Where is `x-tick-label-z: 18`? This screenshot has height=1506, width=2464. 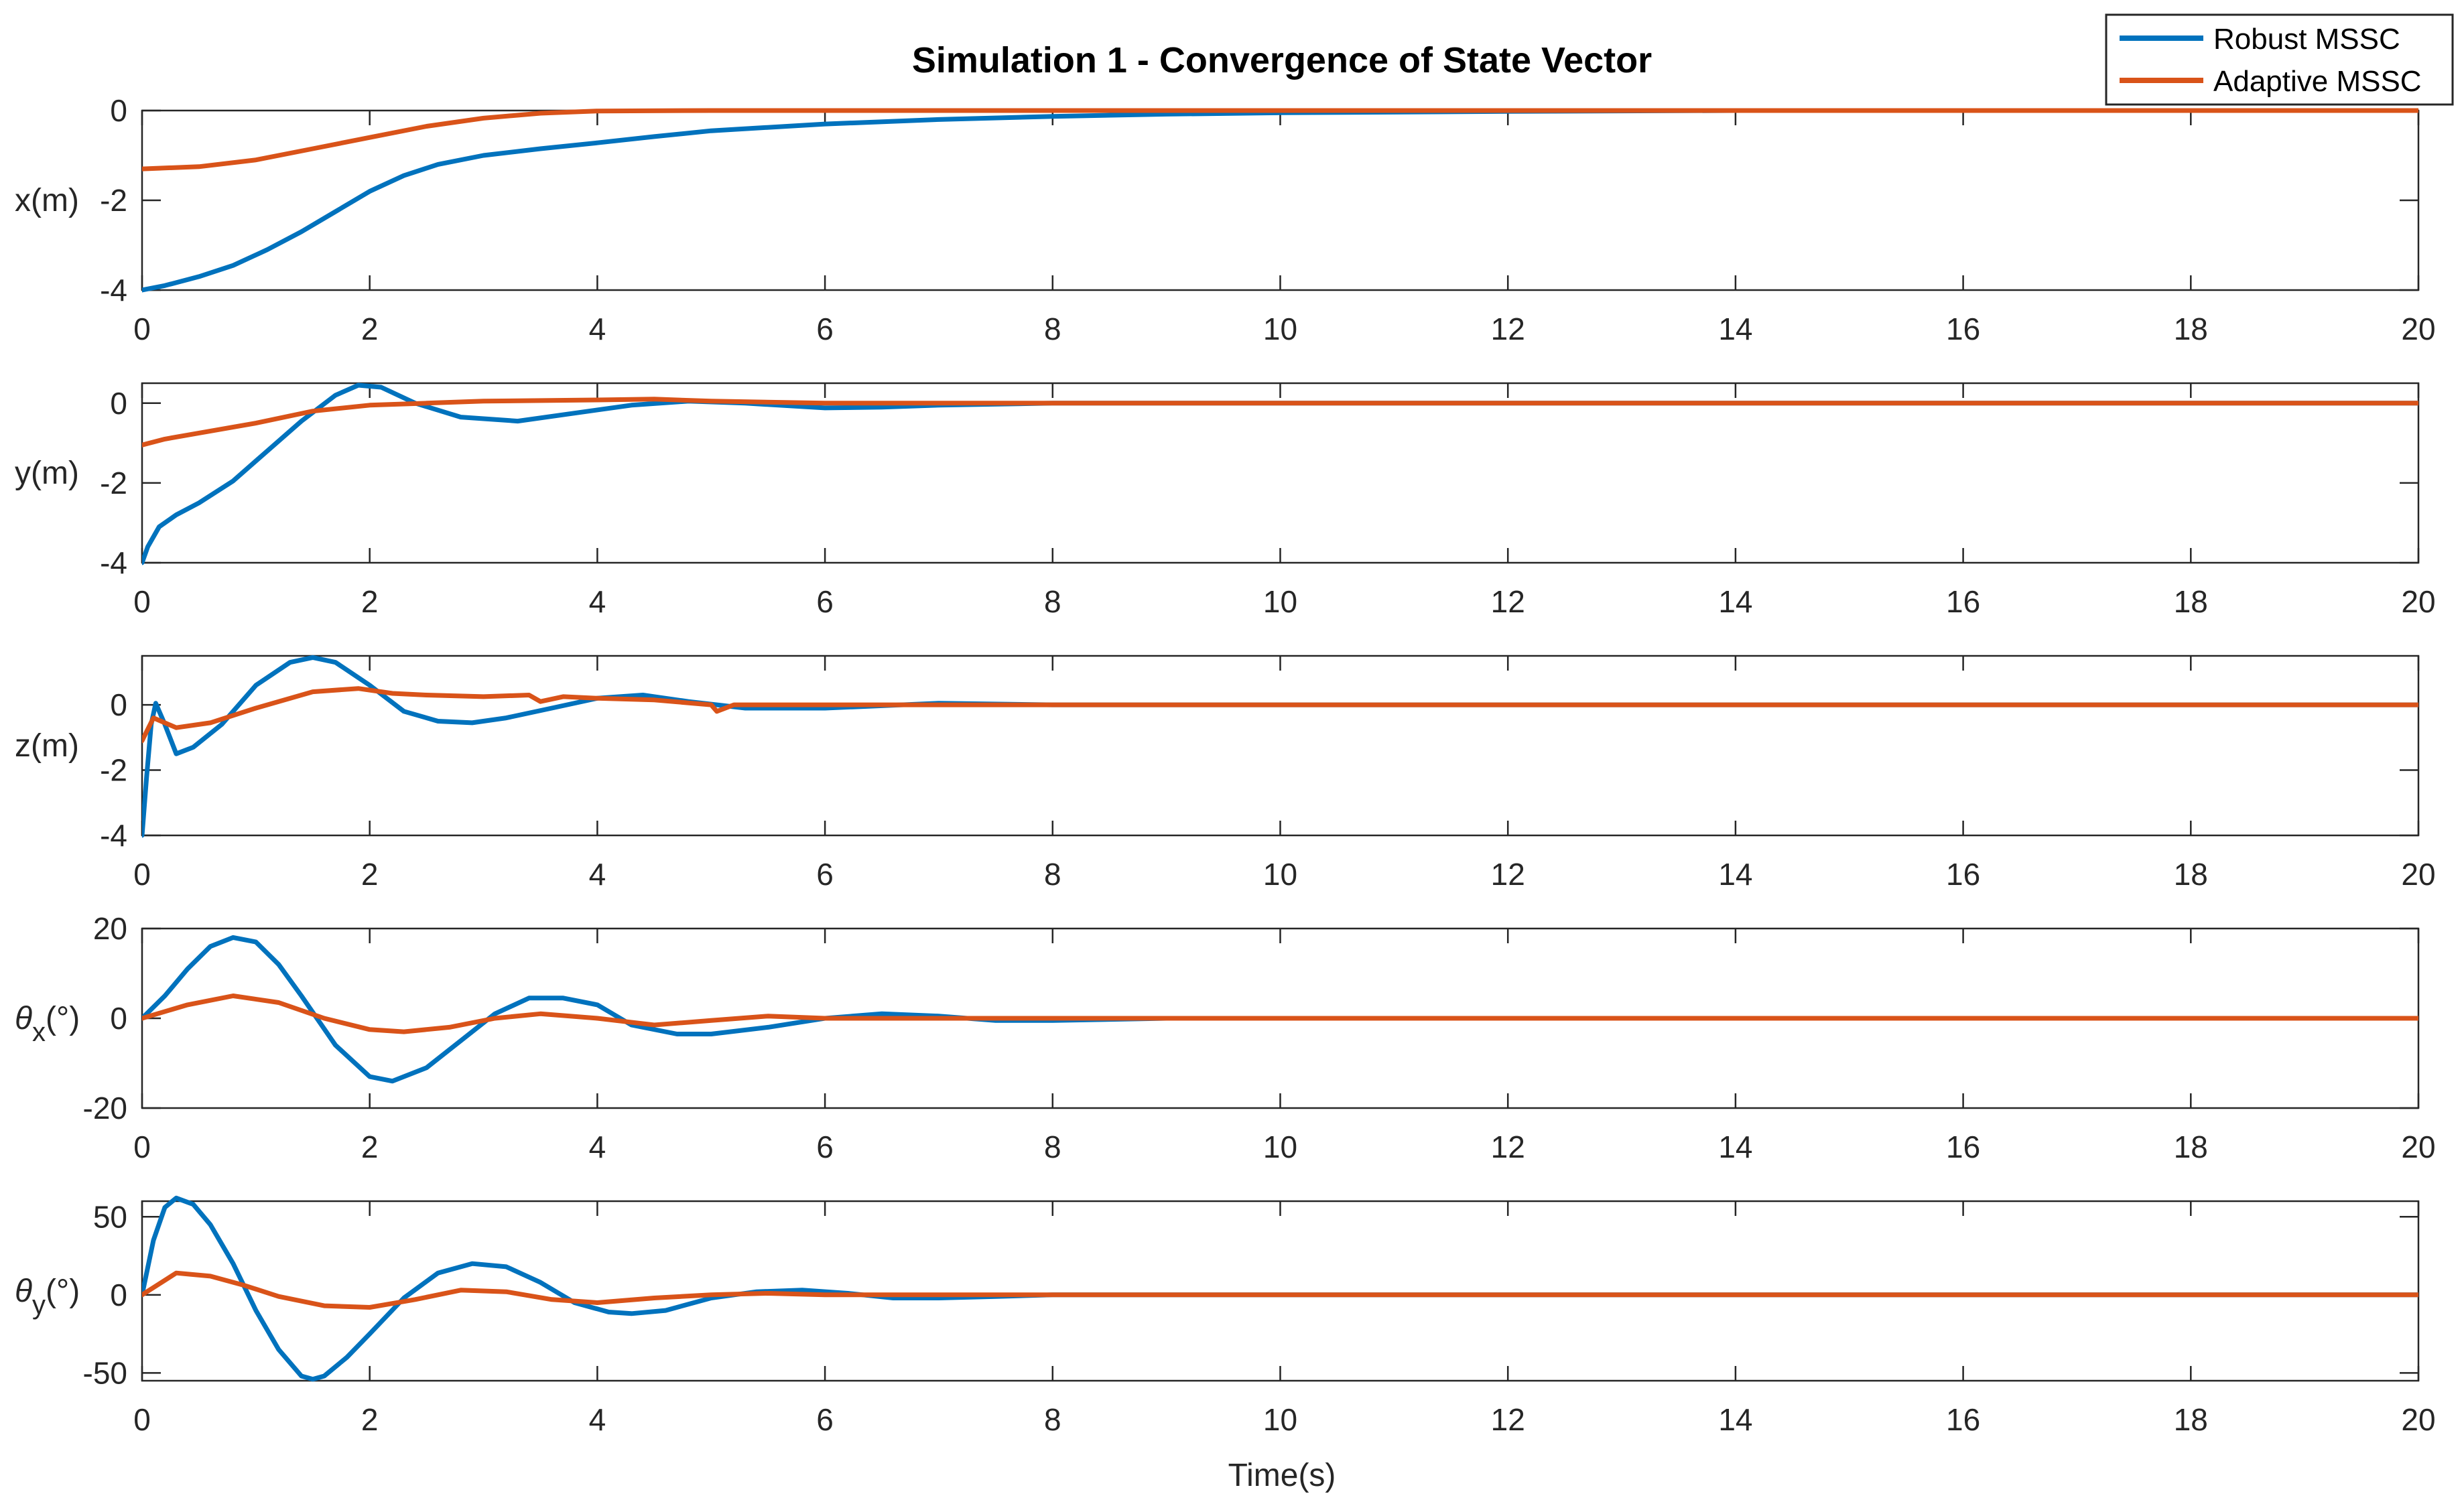 x-tick-label-z: 18 is located at coordinates (2191, 874).